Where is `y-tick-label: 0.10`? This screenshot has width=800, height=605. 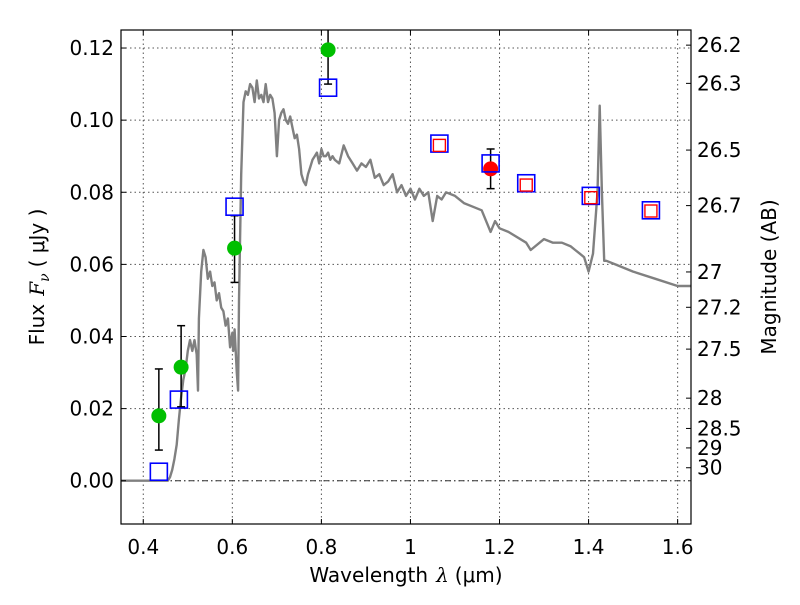 y-tick-label: 0.10 is located at coordinates (91, 120).